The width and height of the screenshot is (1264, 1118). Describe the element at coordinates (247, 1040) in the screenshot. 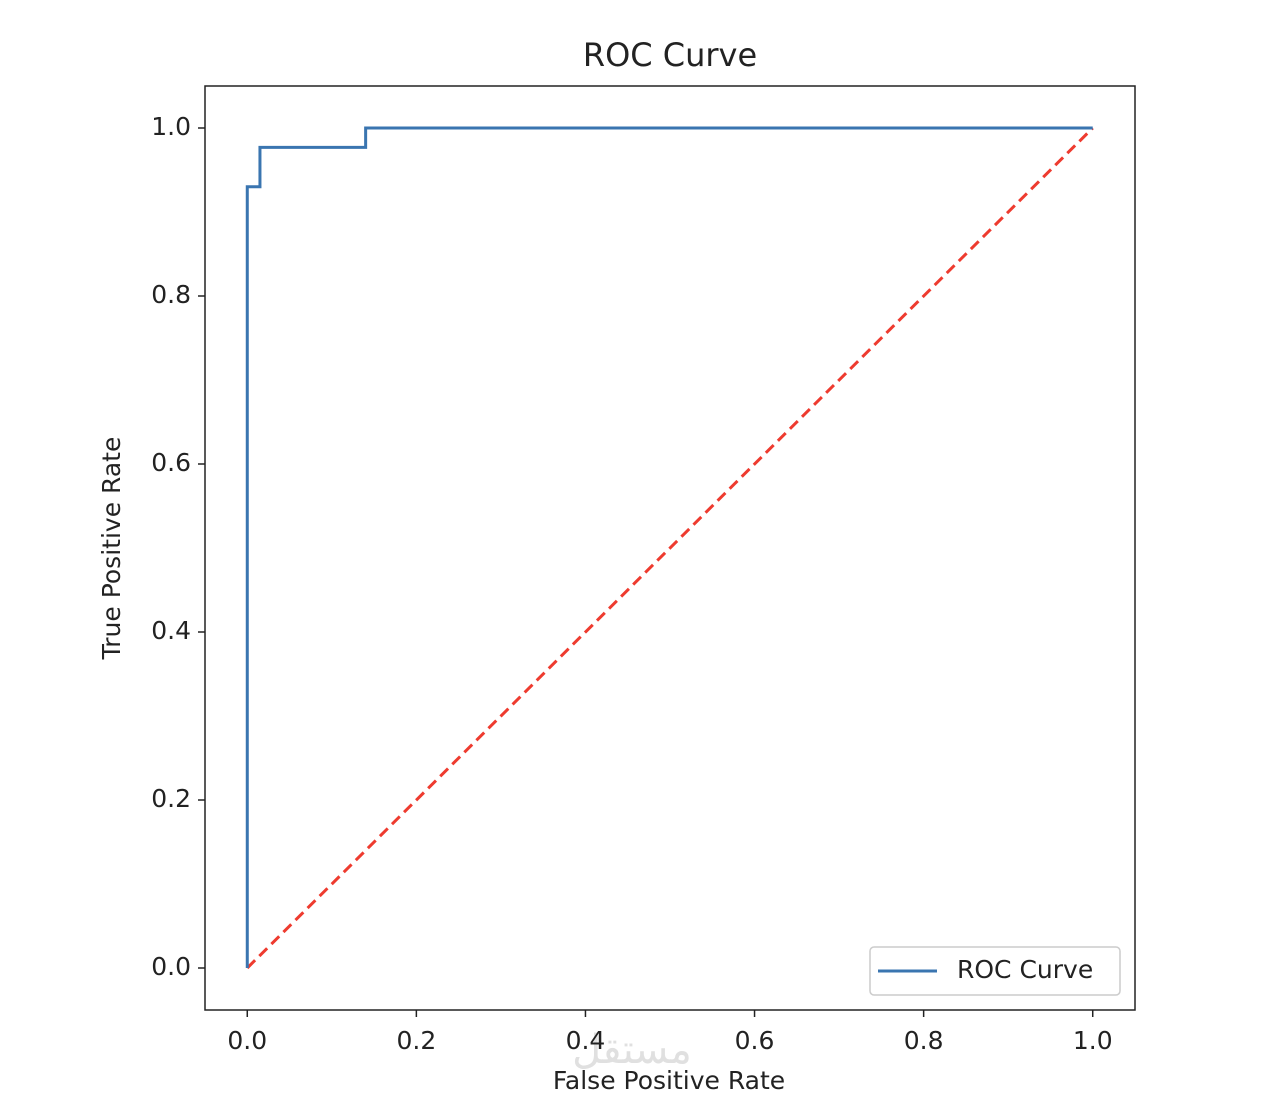

I see `x-tick-label: 0.0` at that location.